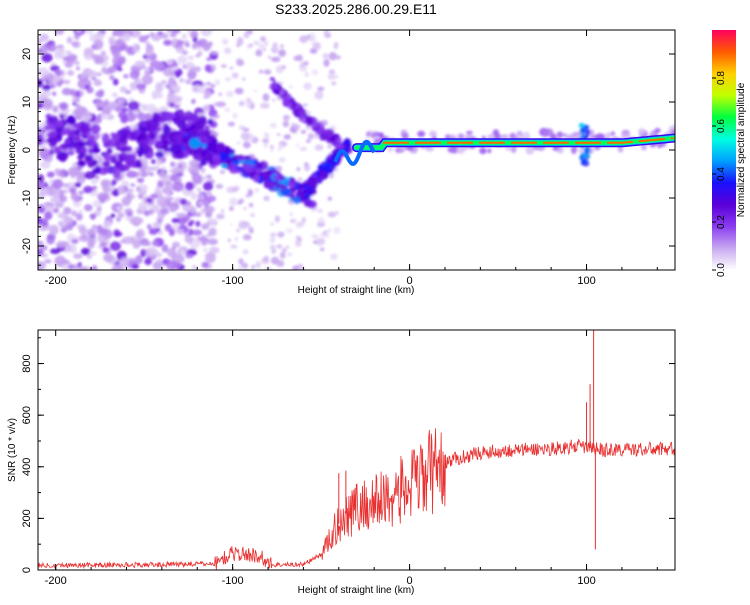 The height and width of the screenshot is (605, 750). I want to click on y-tick-label: -10, so click(27, 198).